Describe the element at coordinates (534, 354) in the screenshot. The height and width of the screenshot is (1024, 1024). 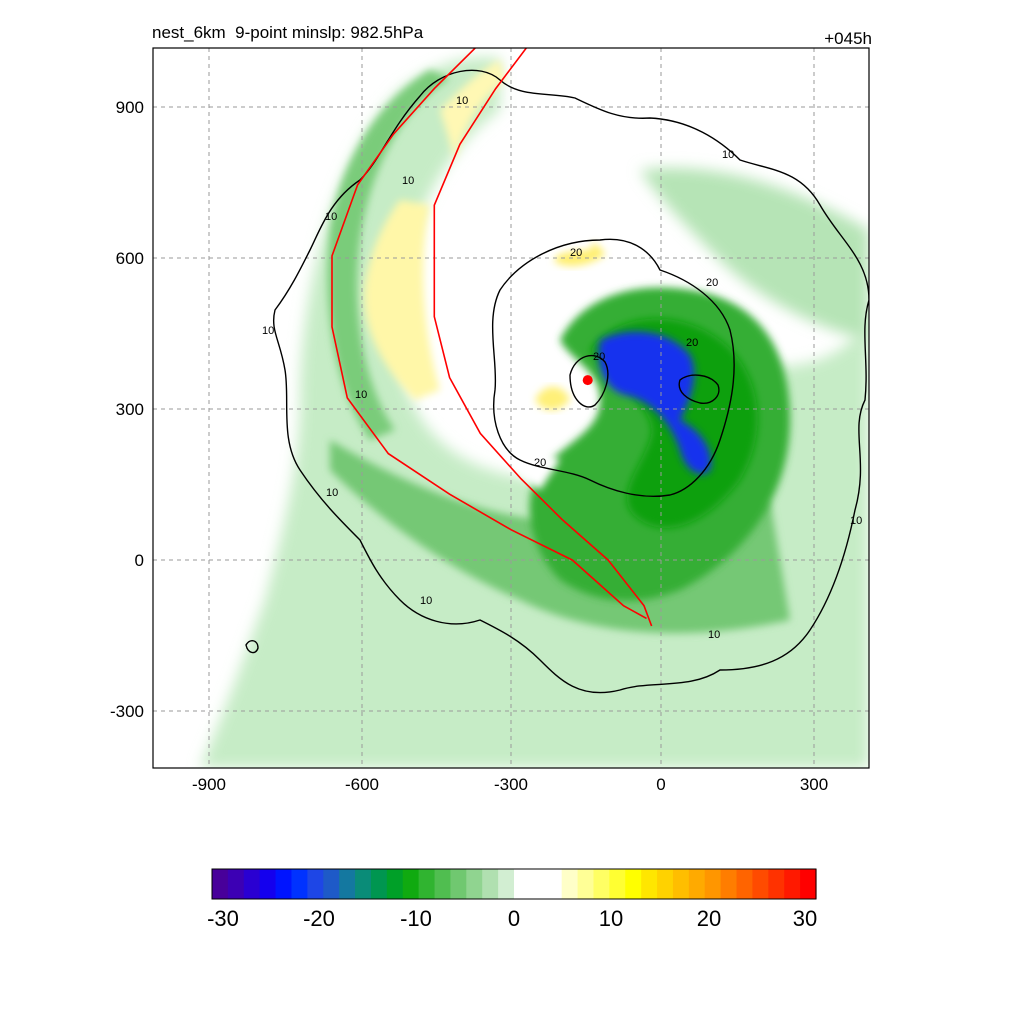
I see `field-white-arc` at that location.